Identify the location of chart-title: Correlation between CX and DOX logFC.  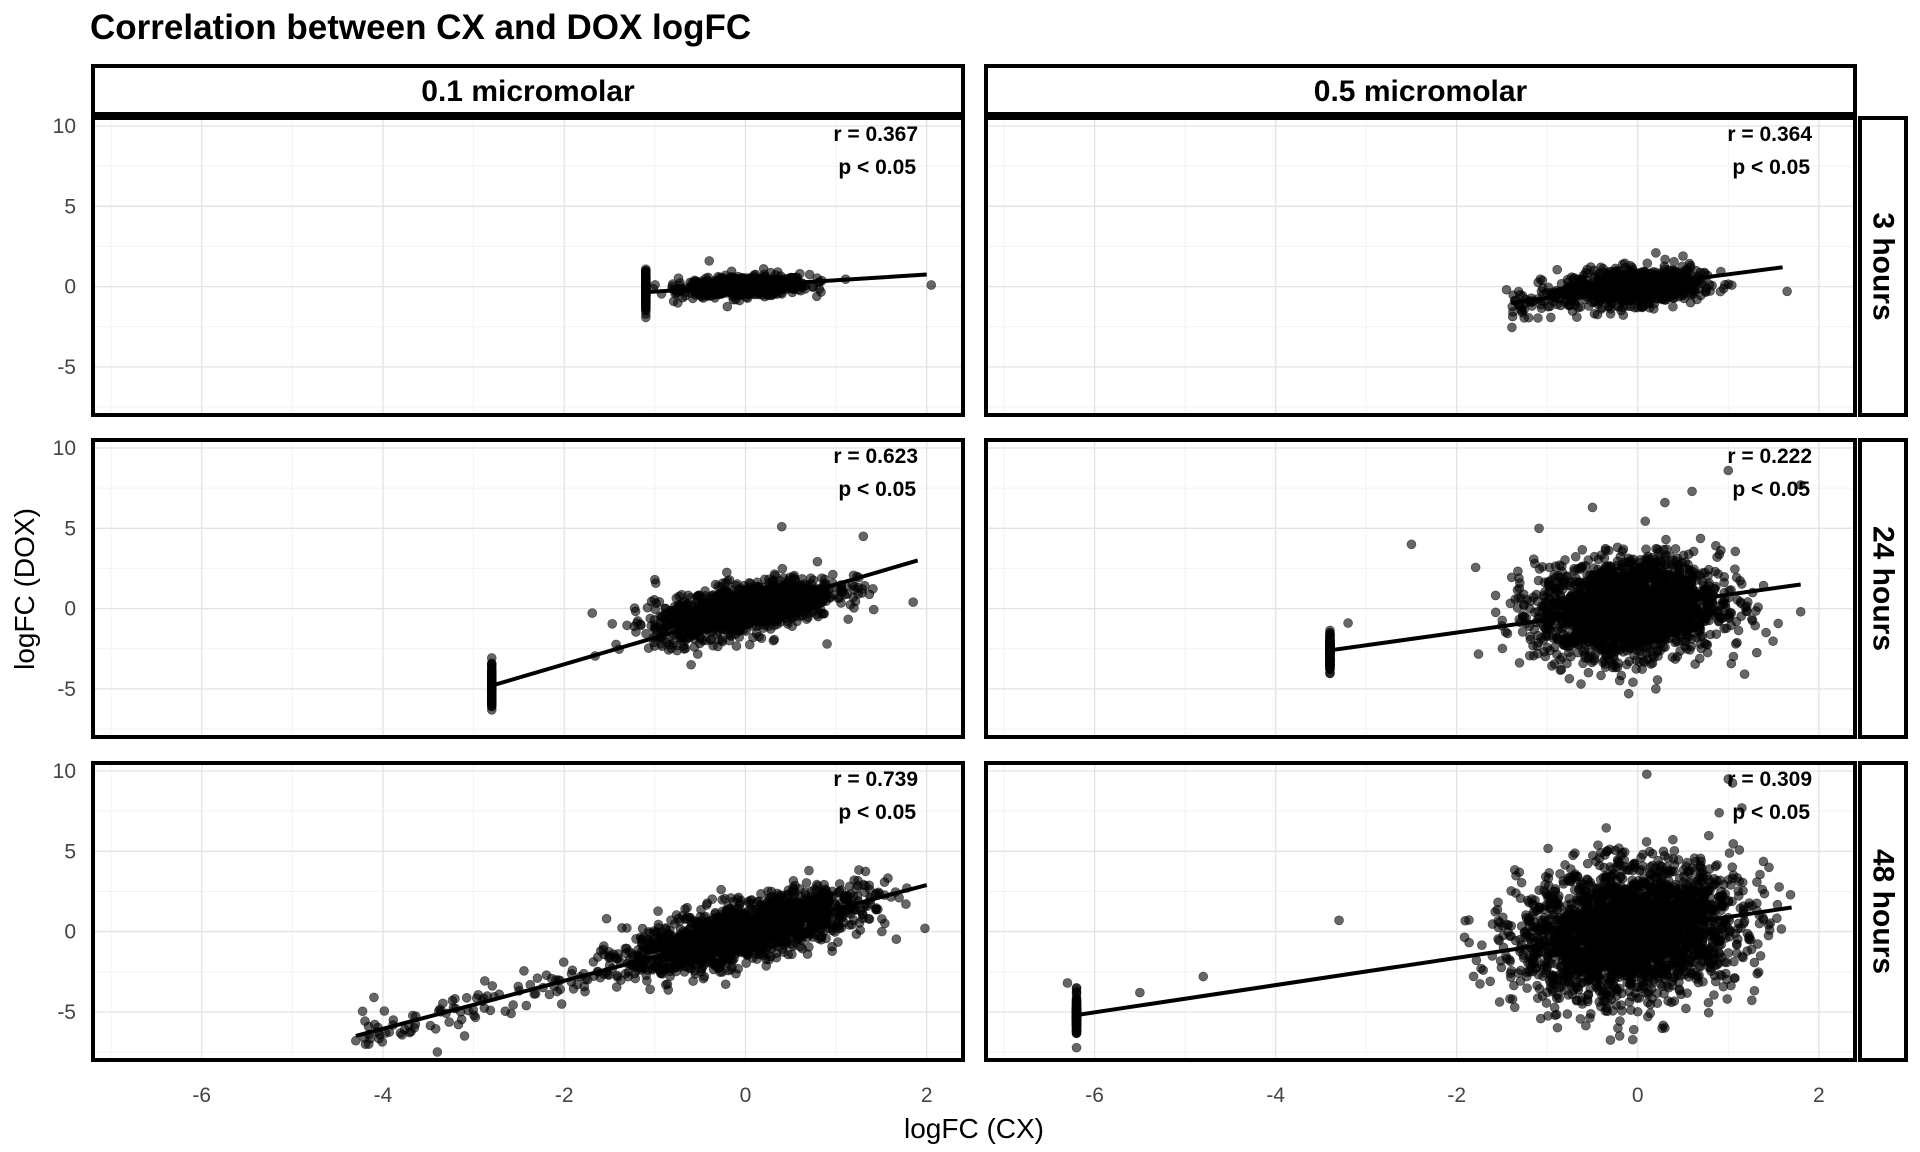
(421, 27).